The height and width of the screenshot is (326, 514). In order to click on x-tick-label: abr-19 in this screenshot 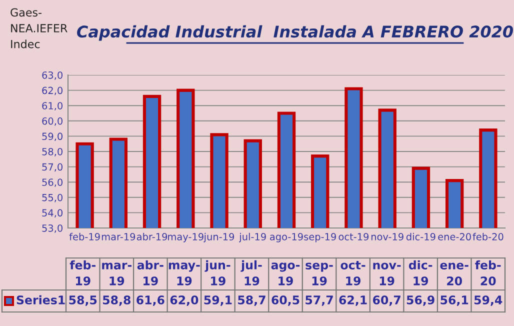, I will do `click(152, 236)`.